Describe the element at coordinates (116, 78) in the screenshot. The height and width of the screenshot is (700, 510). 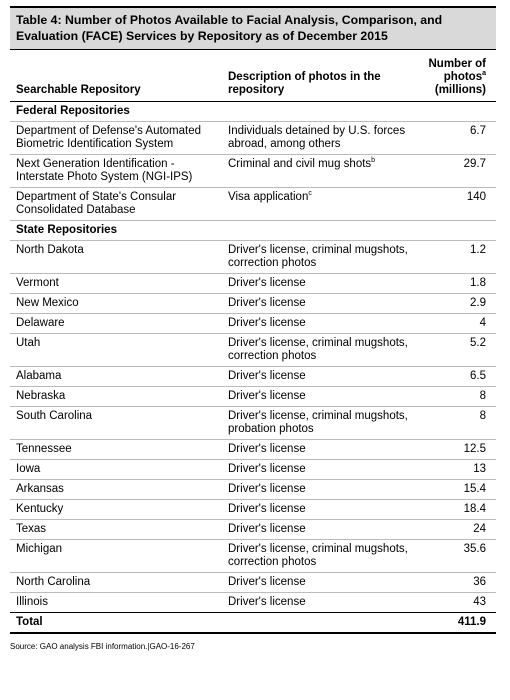
I see `column-header: Searchable Repository` at that location.